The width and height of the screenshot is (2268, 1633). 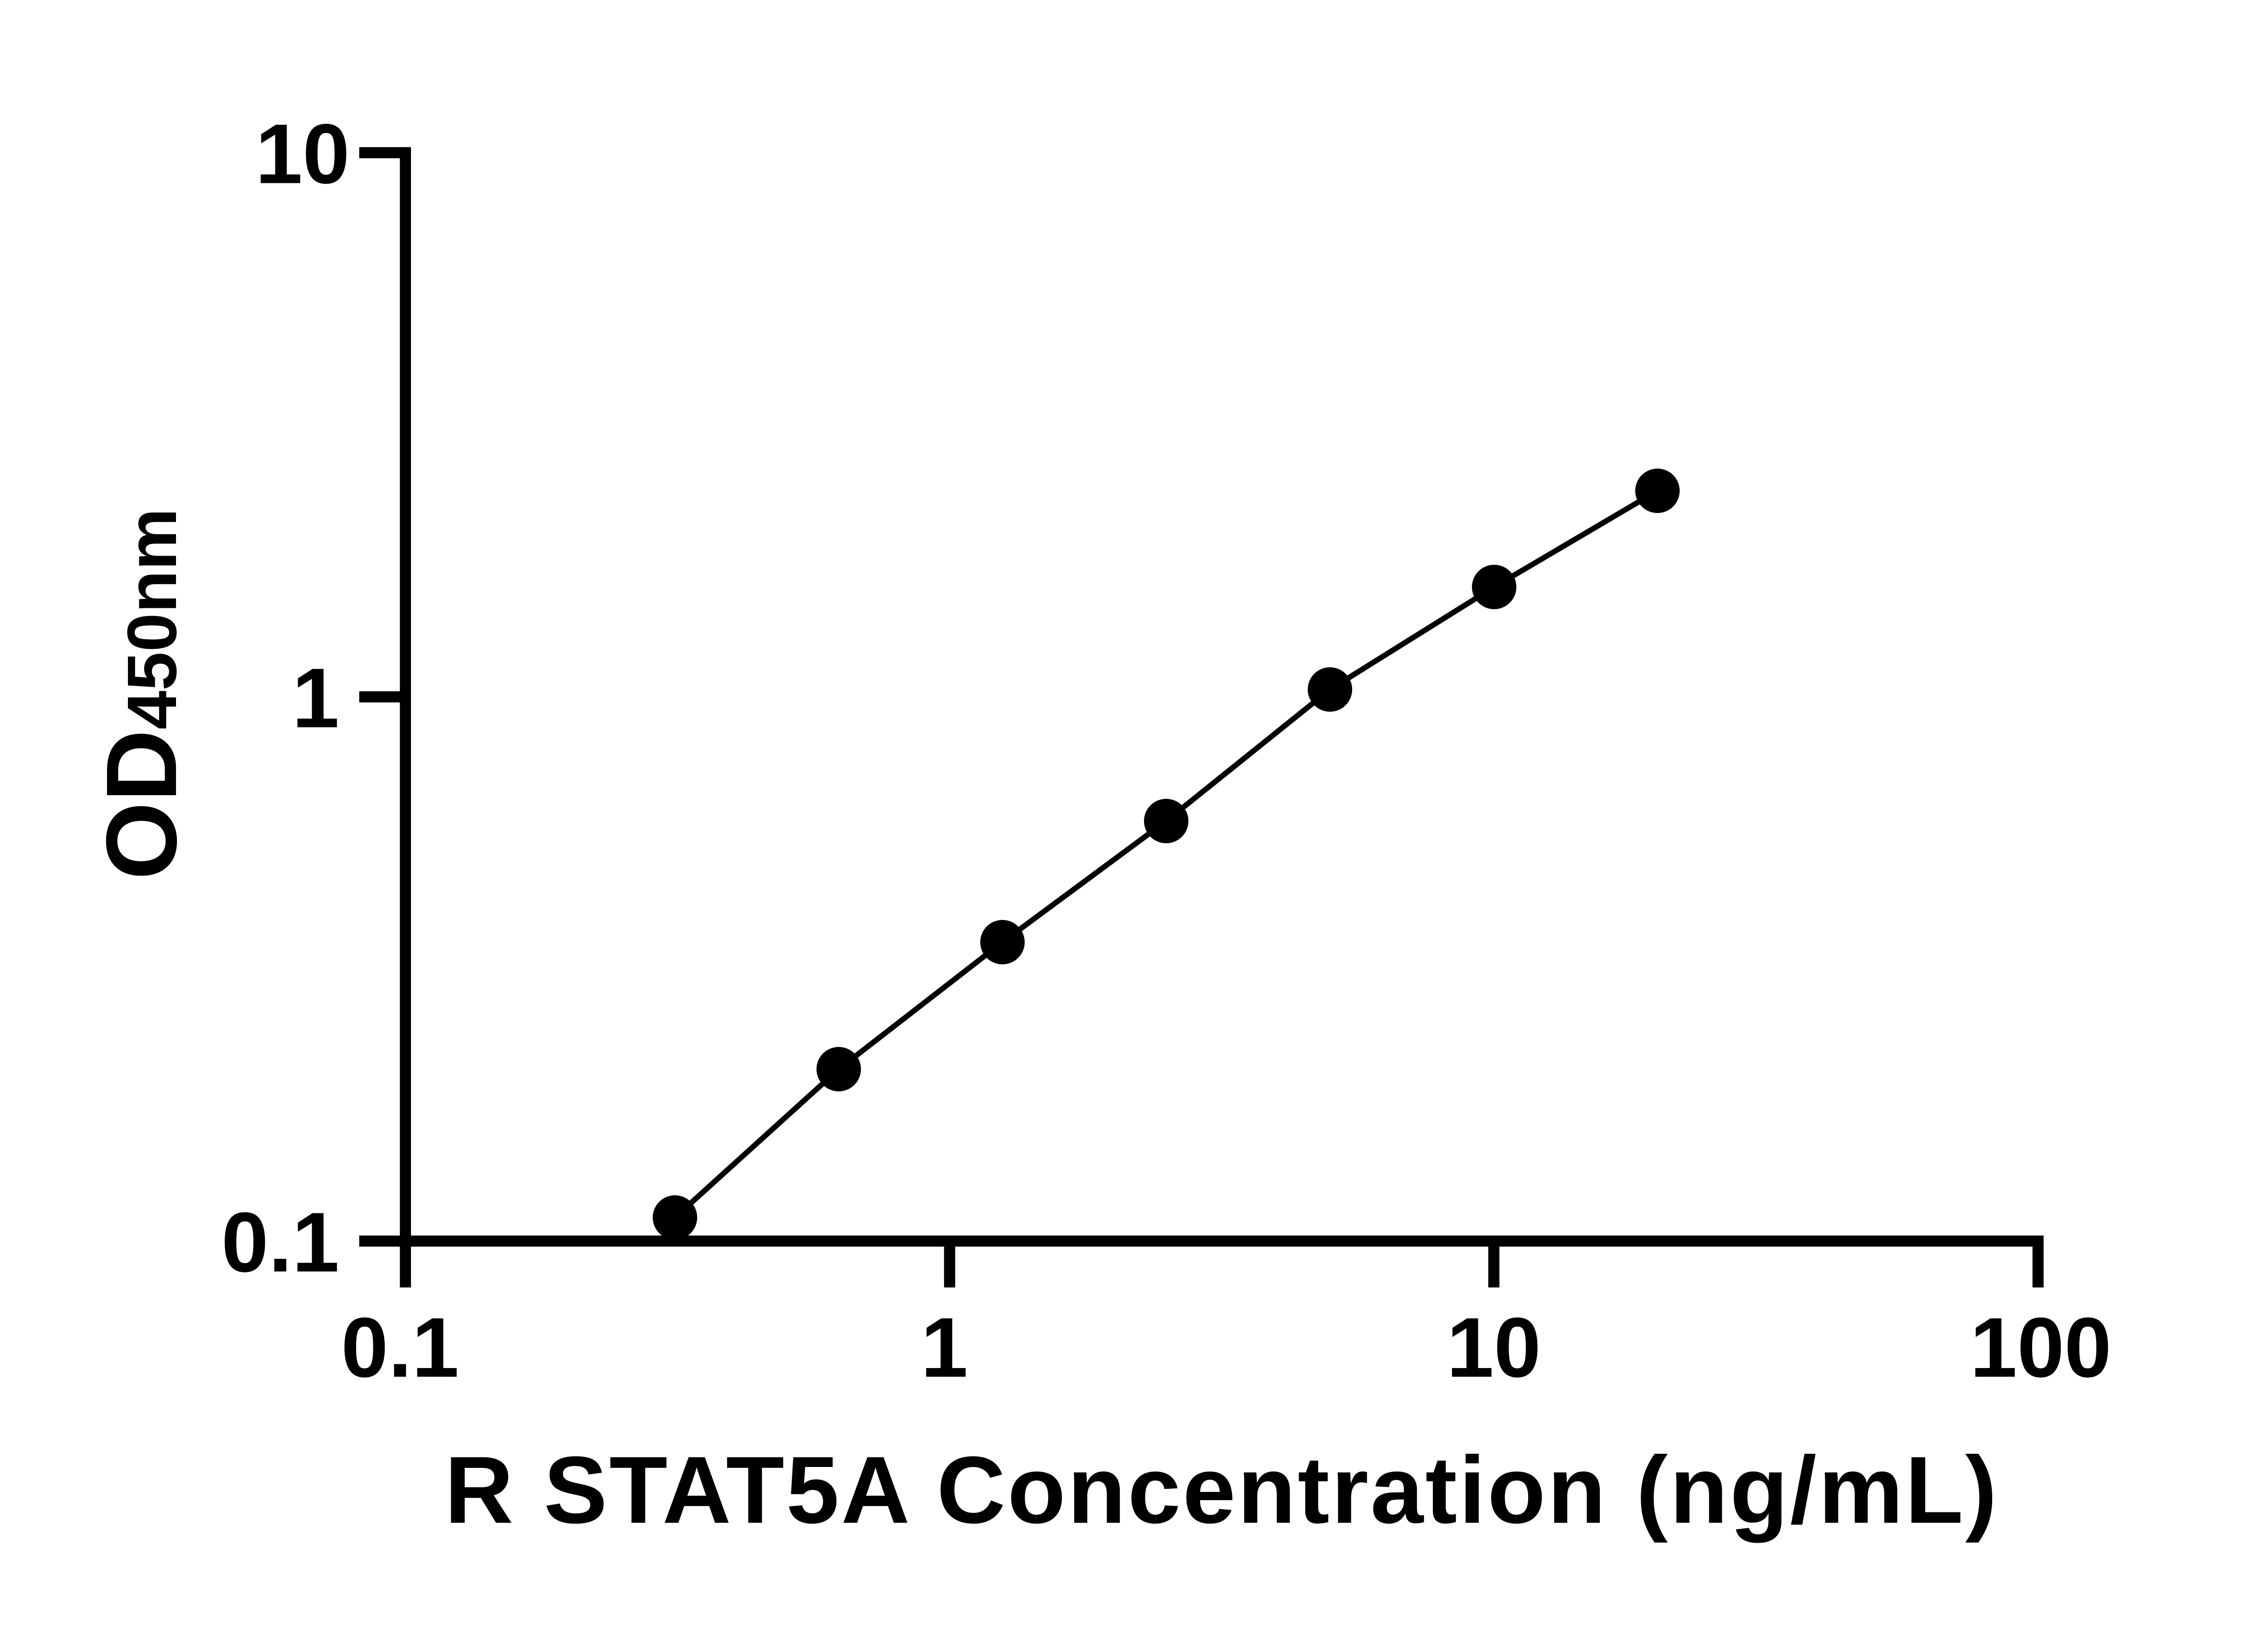 What do you see at coordinates (1222, 1490) in the screenshot?
I see `svg-text: R STAT5A Concentration (ng/mL)` at bounding box center [1222, 1490].